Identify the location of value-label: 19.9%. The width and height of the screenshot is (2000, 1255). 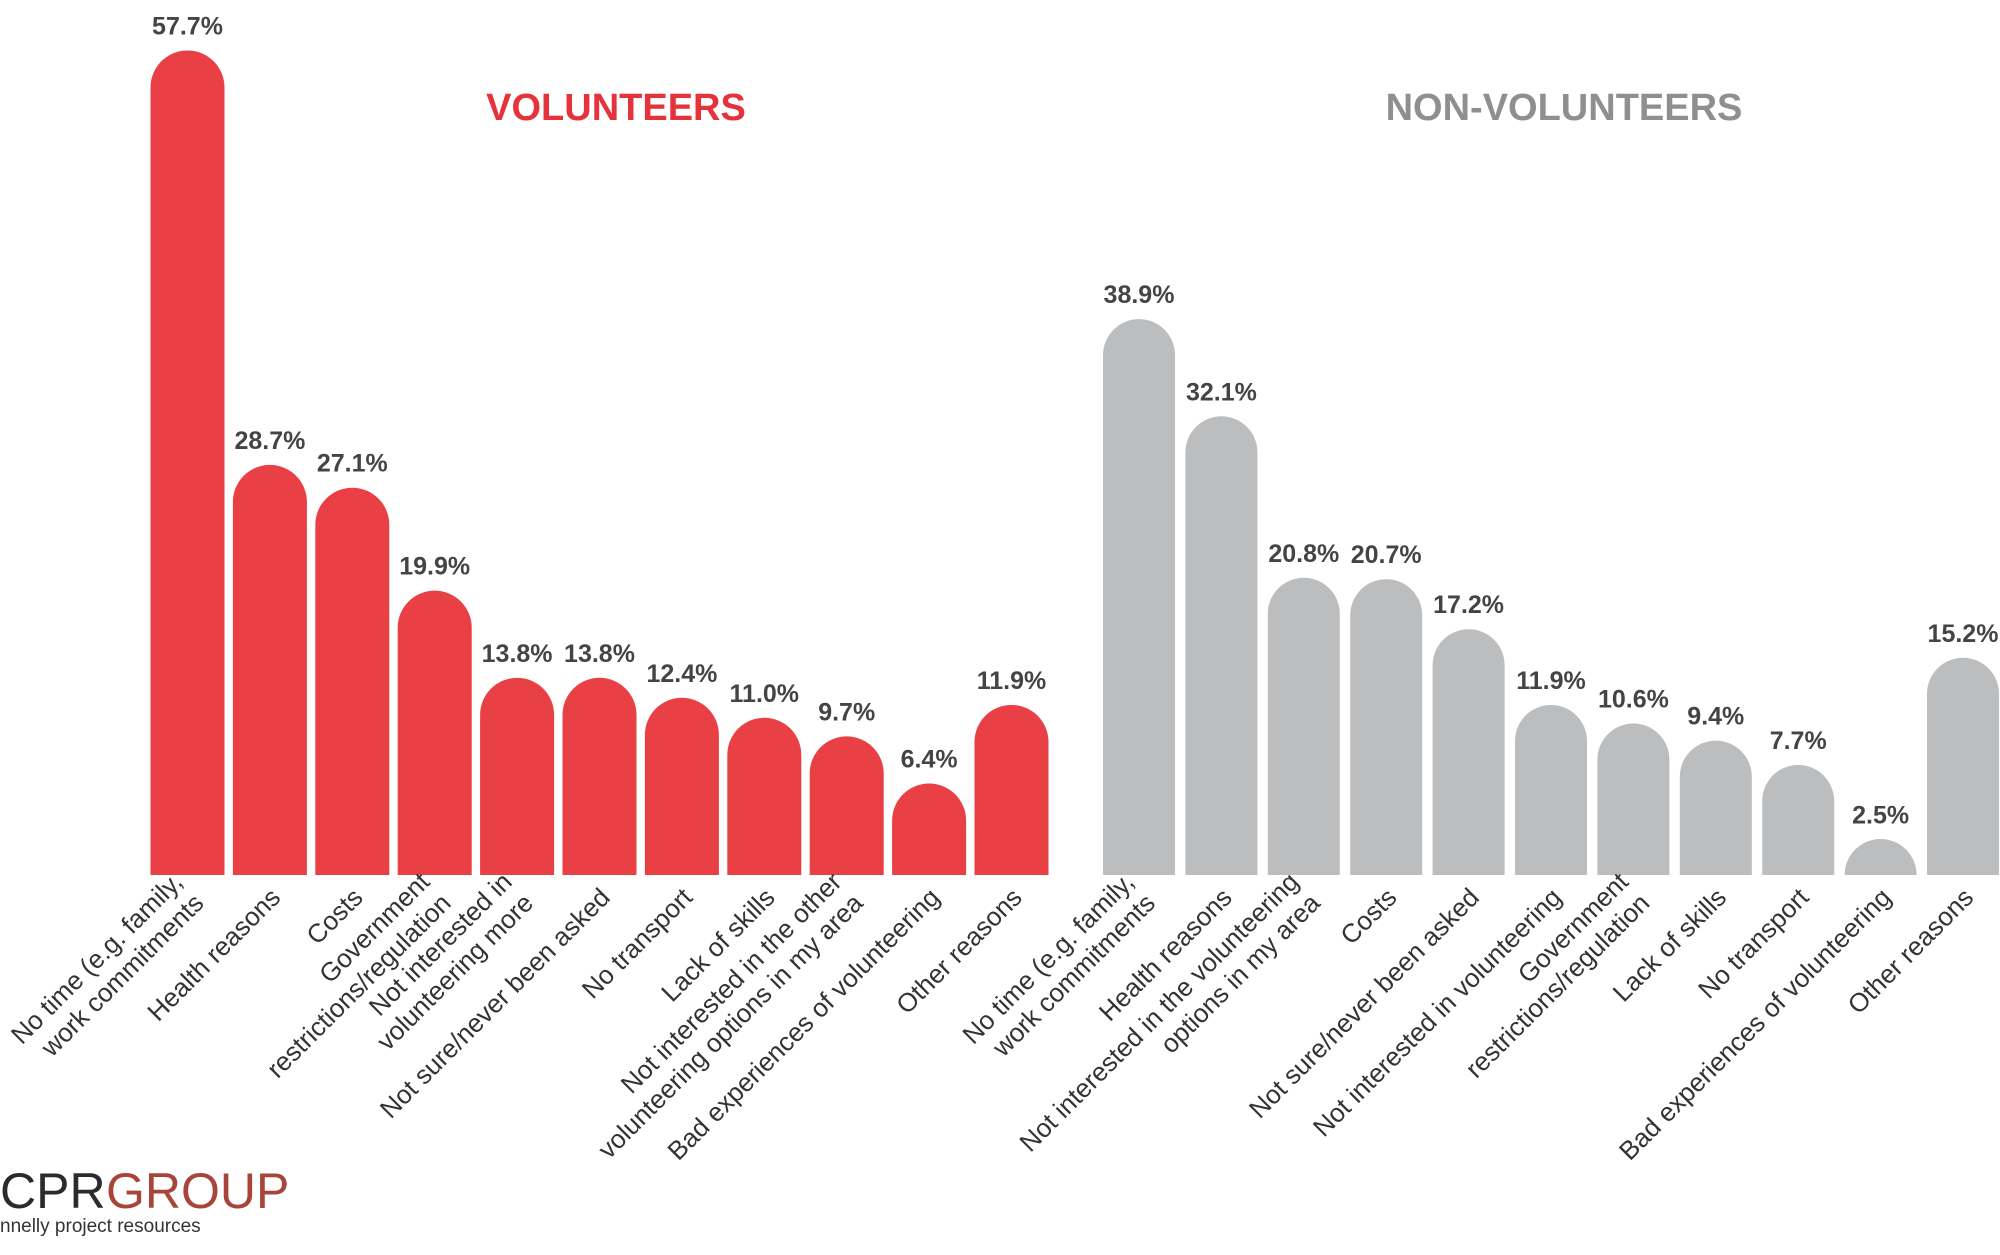
(434, 567).